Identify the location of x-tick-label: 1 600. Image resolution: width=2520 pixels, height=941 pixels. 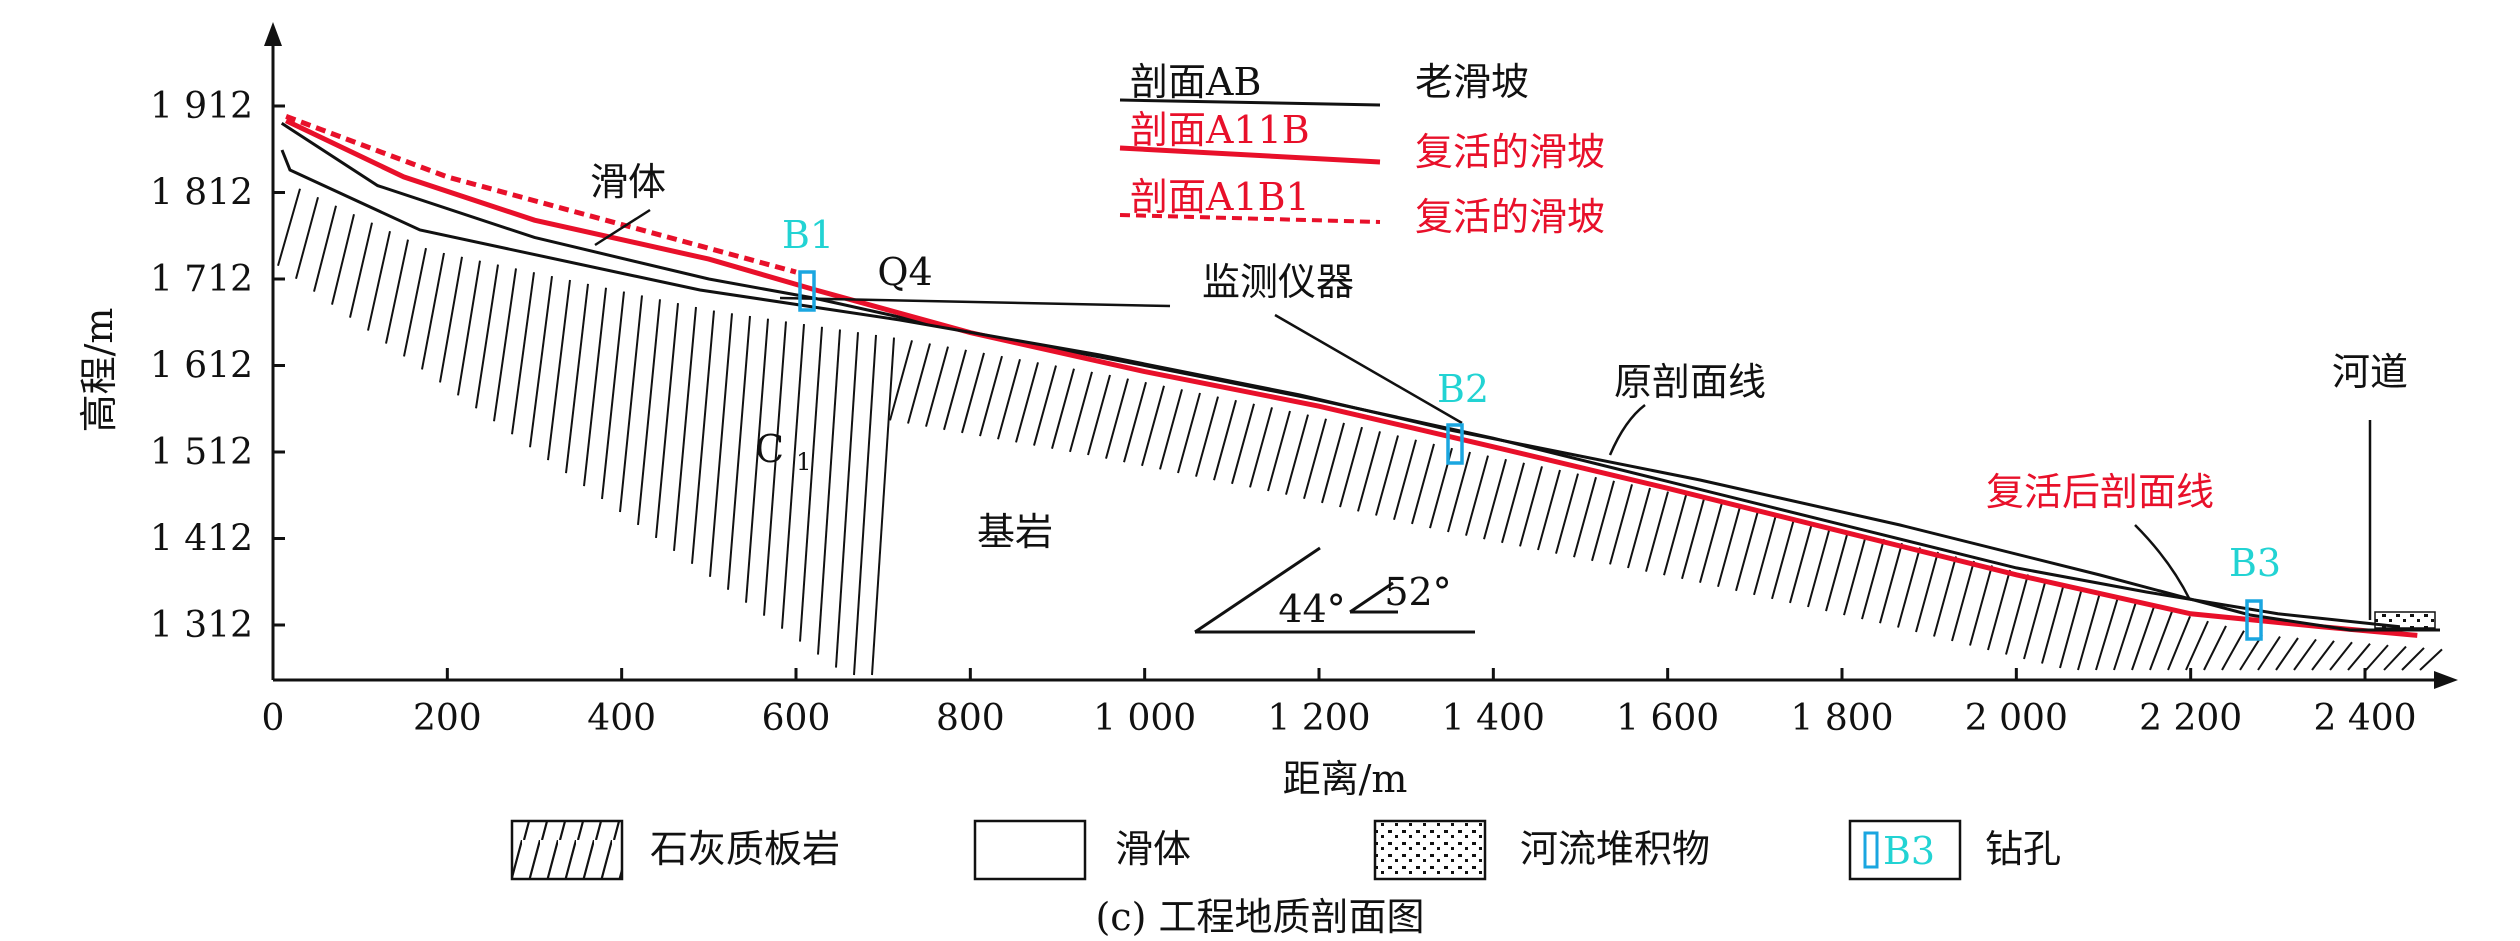
(1667, 718).